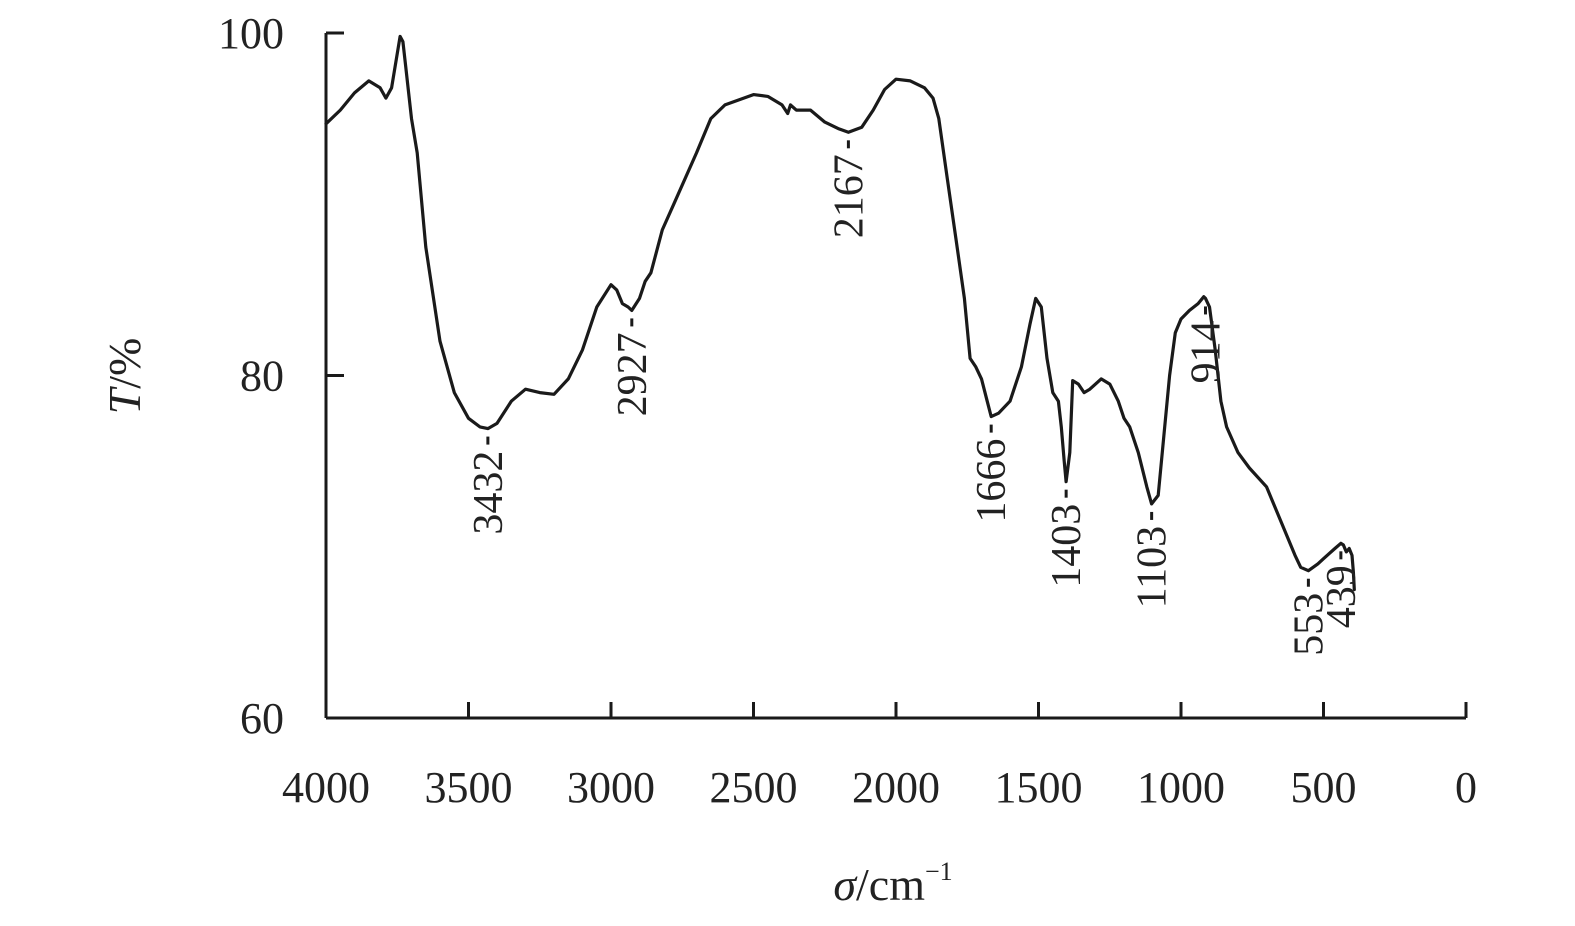 This screenshot has width=1575, height=926. What do you see at coordinates (262, 718) in the screenshot?
I see `y-tick-label: 60` at bounding box center [262, 718].